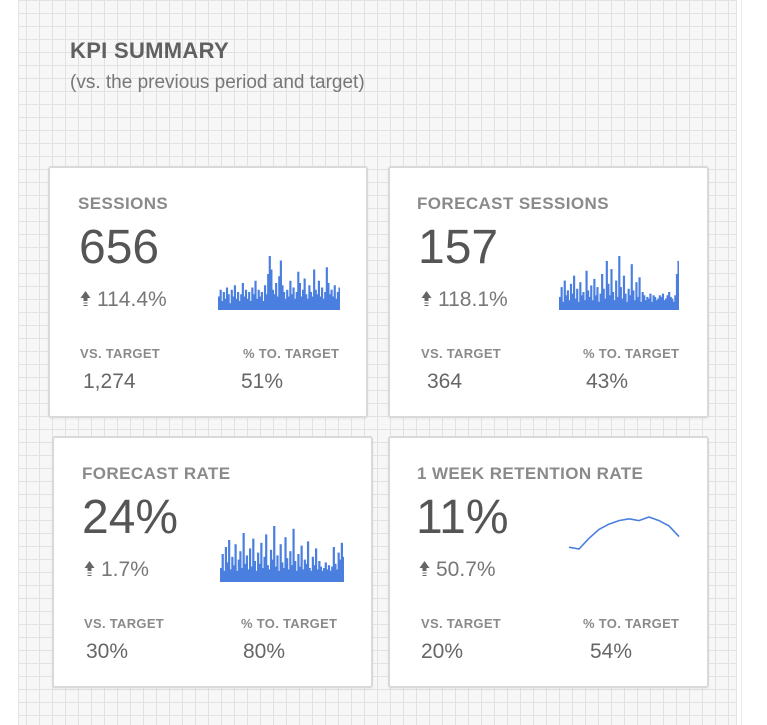  I want to click on pct-target-value: 54%, so click(611, 651).